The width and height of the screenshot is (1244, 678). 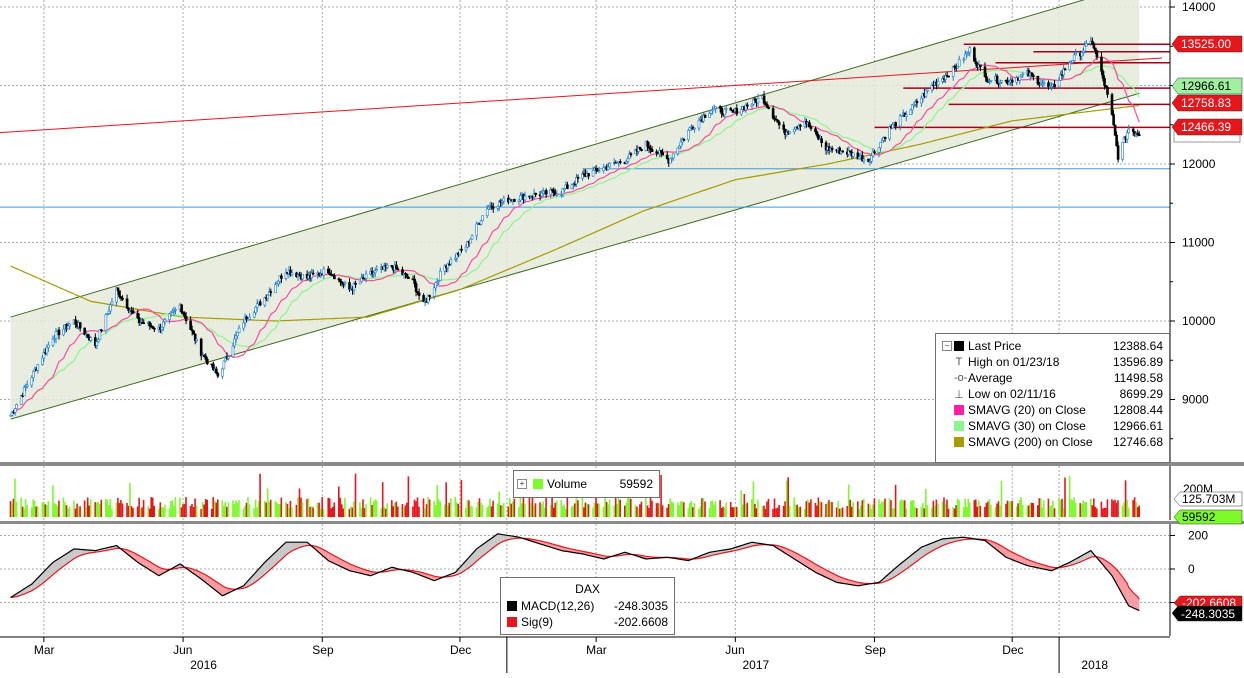 I want to click on macd-legend-value: -248.3035, so click(x=644, y=606).